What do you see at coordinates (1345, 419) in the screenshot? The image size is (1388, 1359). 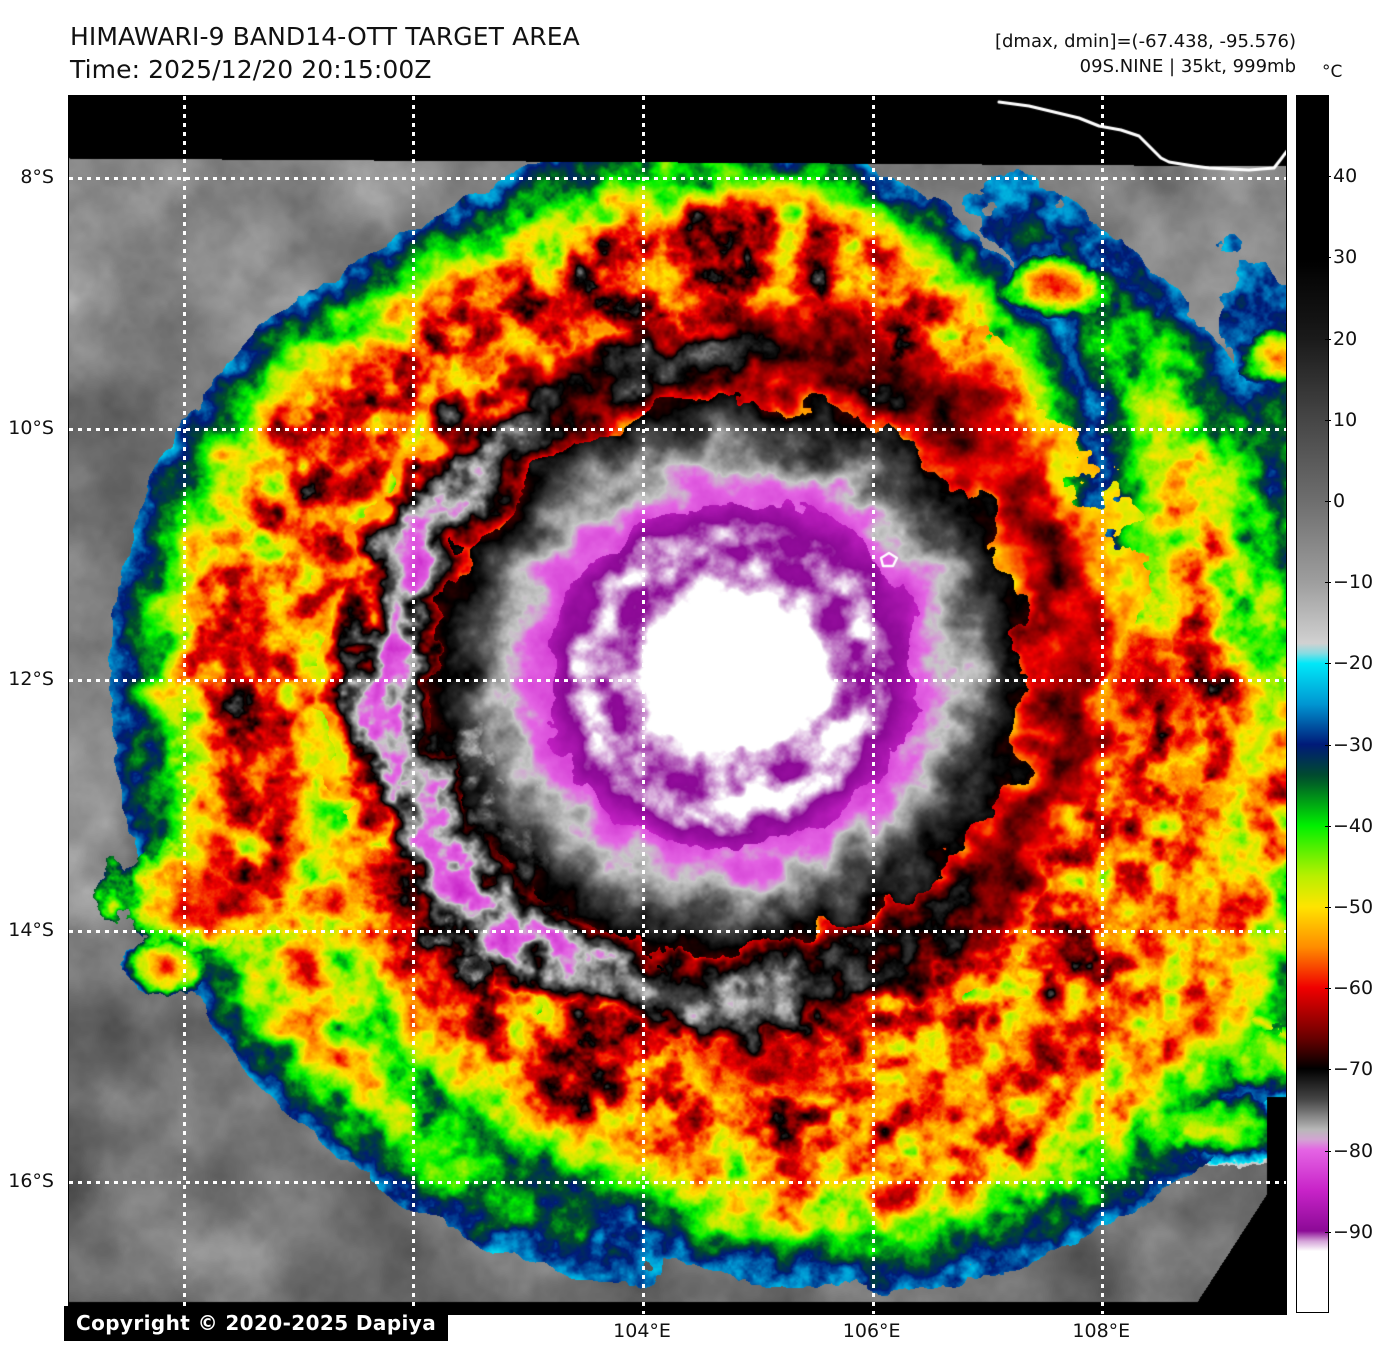 I see `colorbar-tick-label: 10` at bounding box center [1345, 419].